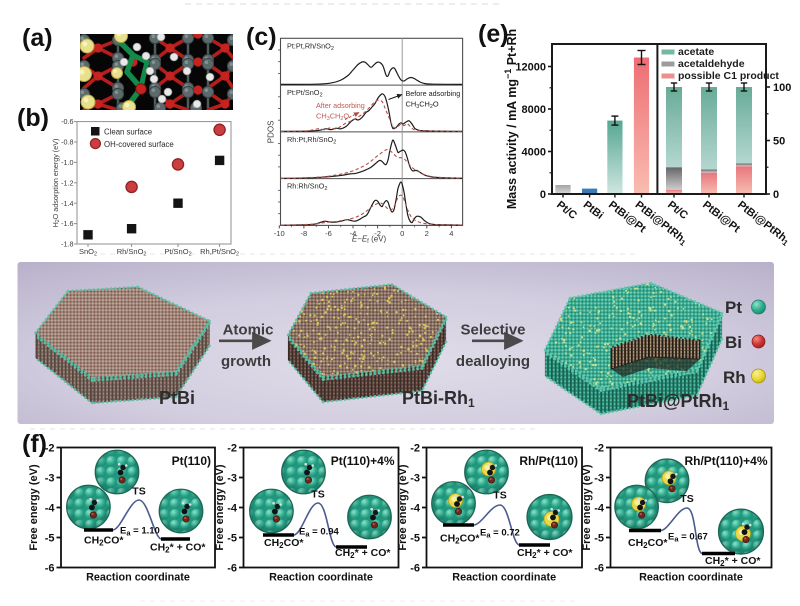 This screenshot has height=606, width=800. What do you see at coordinates (733, 307) in the screenshot?
I see `svg-text: Pt` at bounding box center [733, 307].